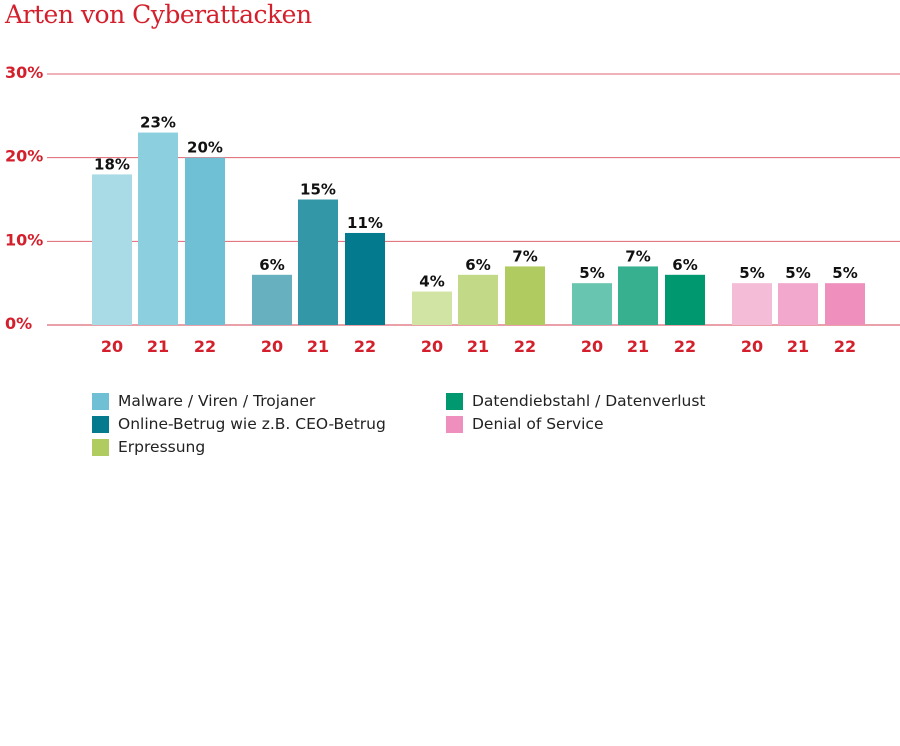  I want to click on legend-item-online-betrug: Online-Betrug wie z.B. CEO-Betrug, so click(239, 424).